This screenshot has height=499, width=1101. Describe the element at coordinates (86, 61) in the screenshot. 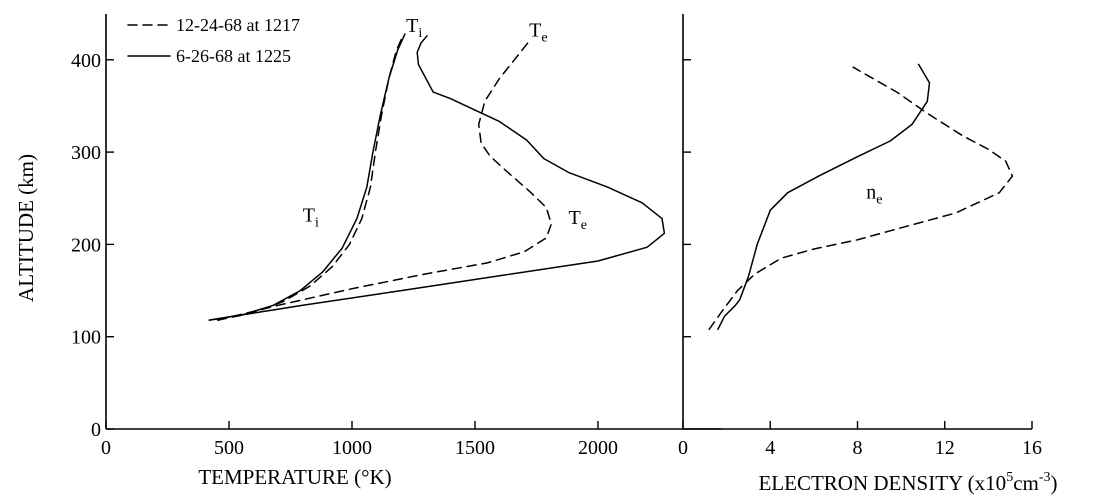

I see `y-tick-label: 400` at that location.